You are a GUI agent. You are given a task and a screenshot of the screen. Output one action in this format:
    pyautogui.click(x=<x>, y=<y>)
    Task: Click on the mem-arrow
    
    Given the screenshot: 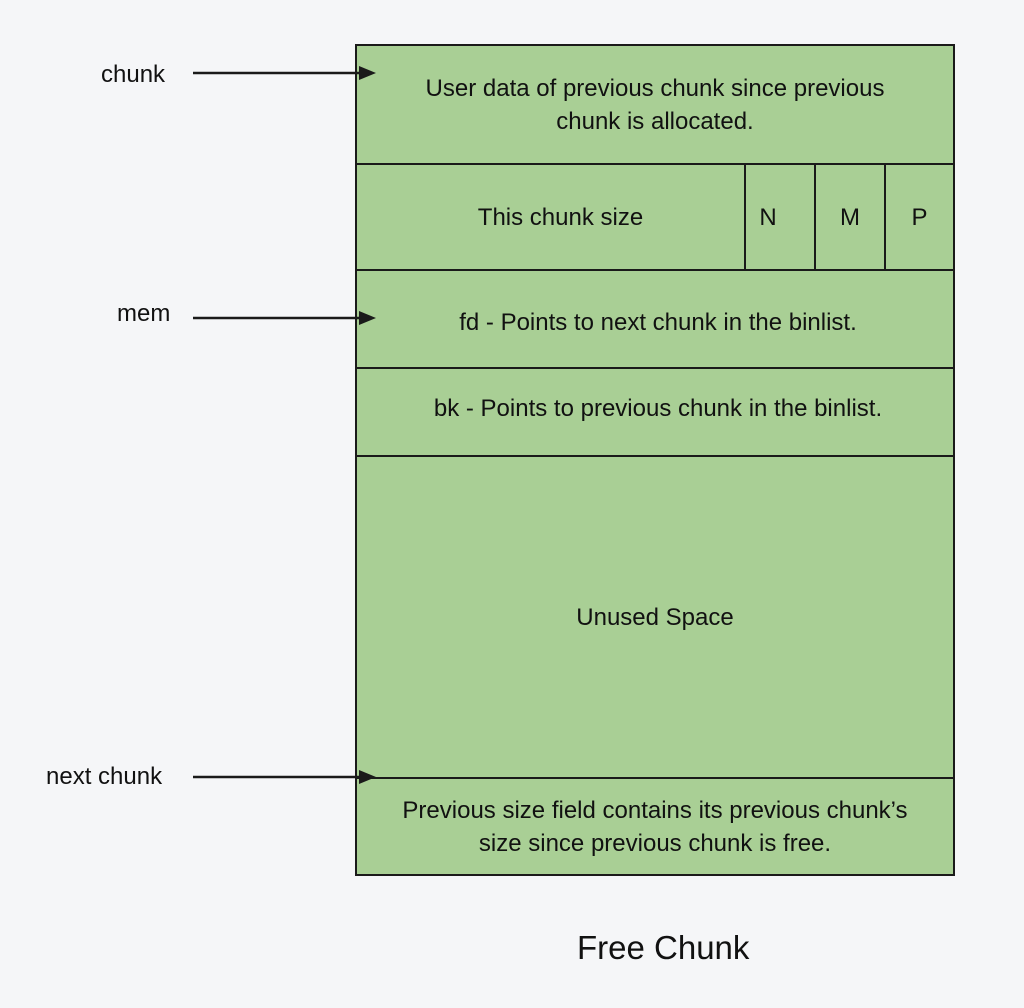 What is the action you would take?
    pyautogui.click(x=284, y=318)
    